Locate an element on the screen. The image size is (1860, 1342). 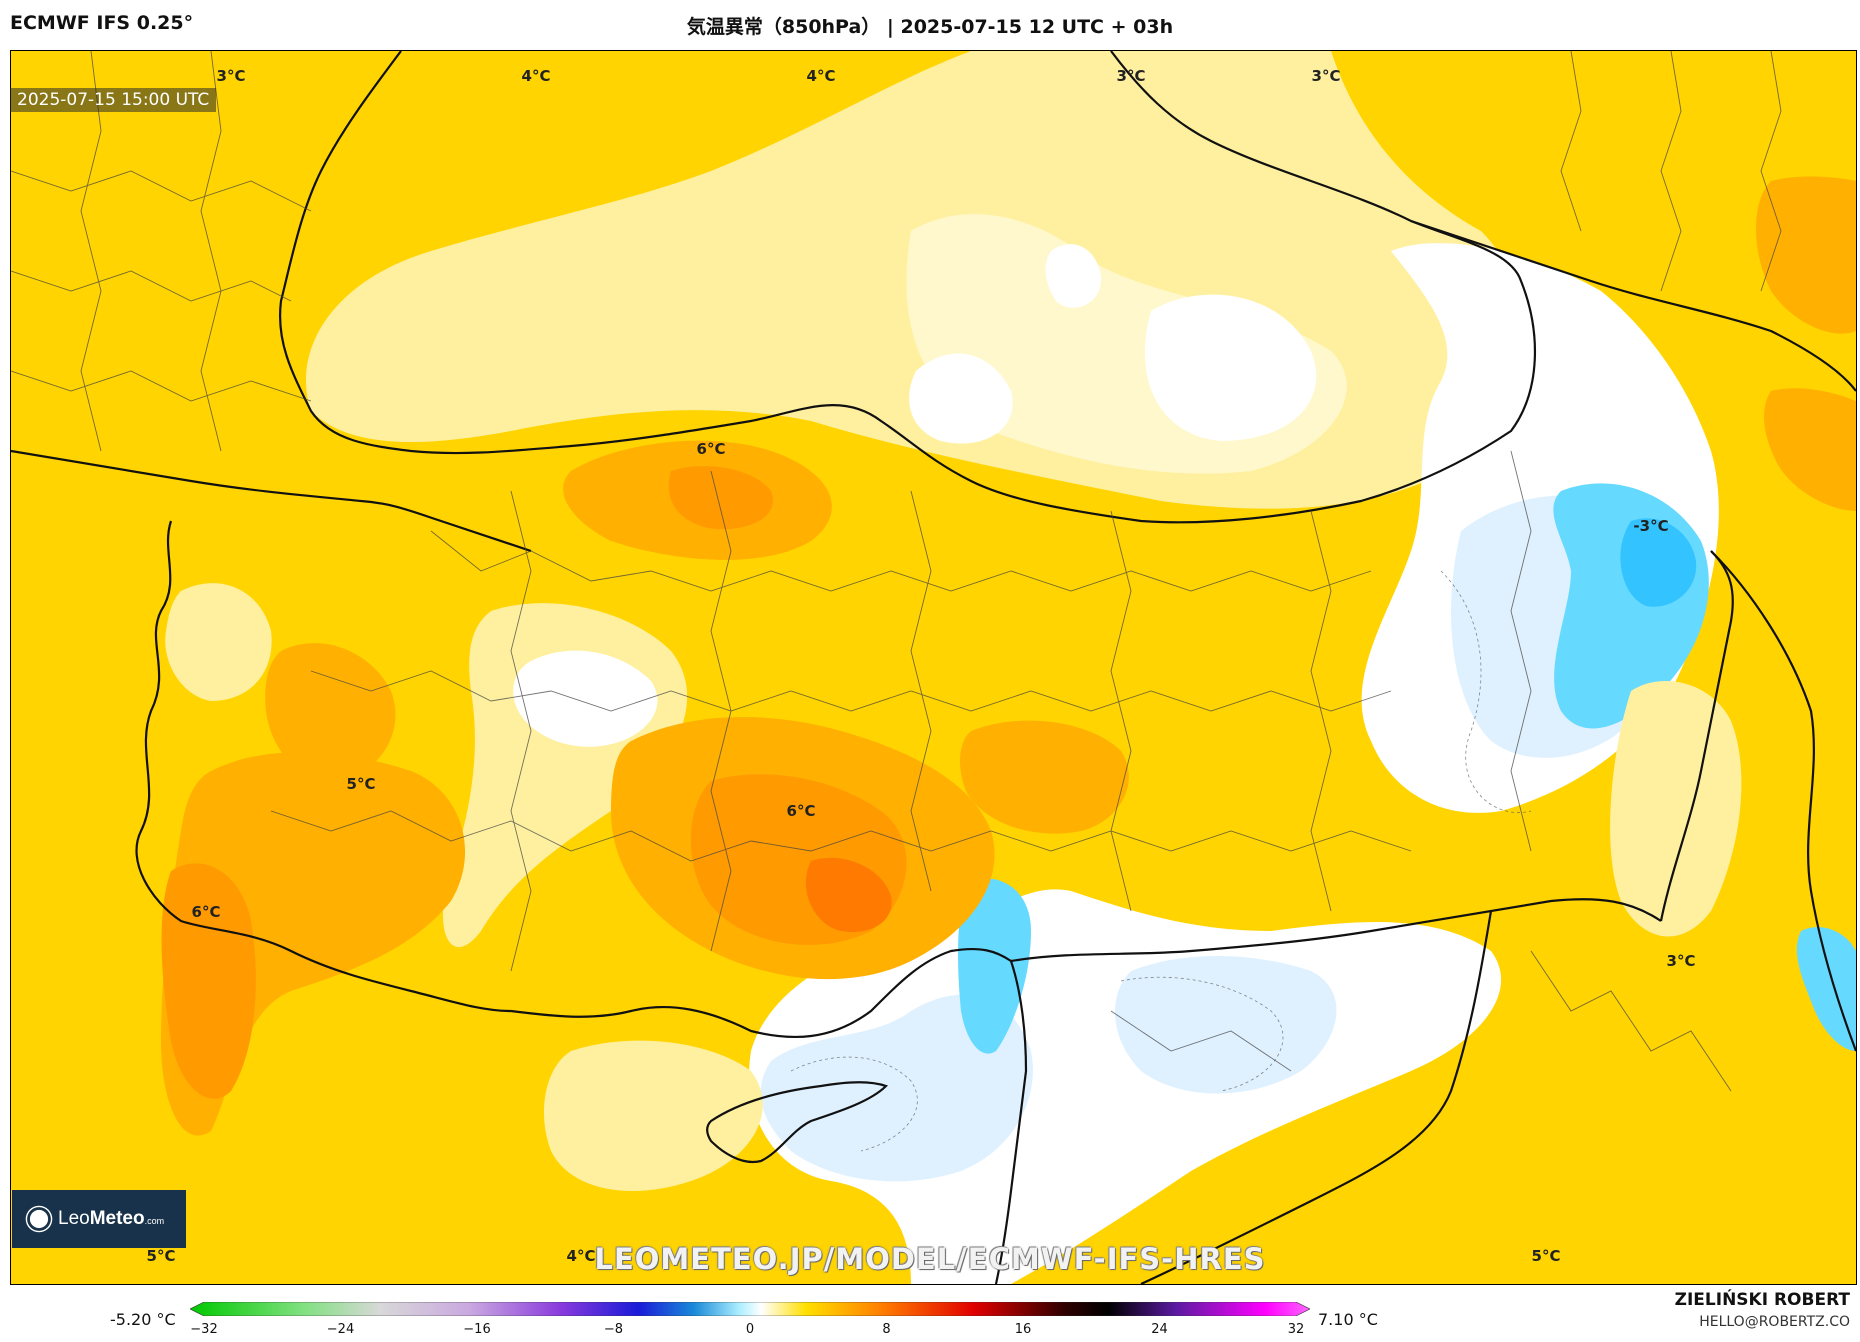
mediterranean-coast is located at coordinates (769, 1115).